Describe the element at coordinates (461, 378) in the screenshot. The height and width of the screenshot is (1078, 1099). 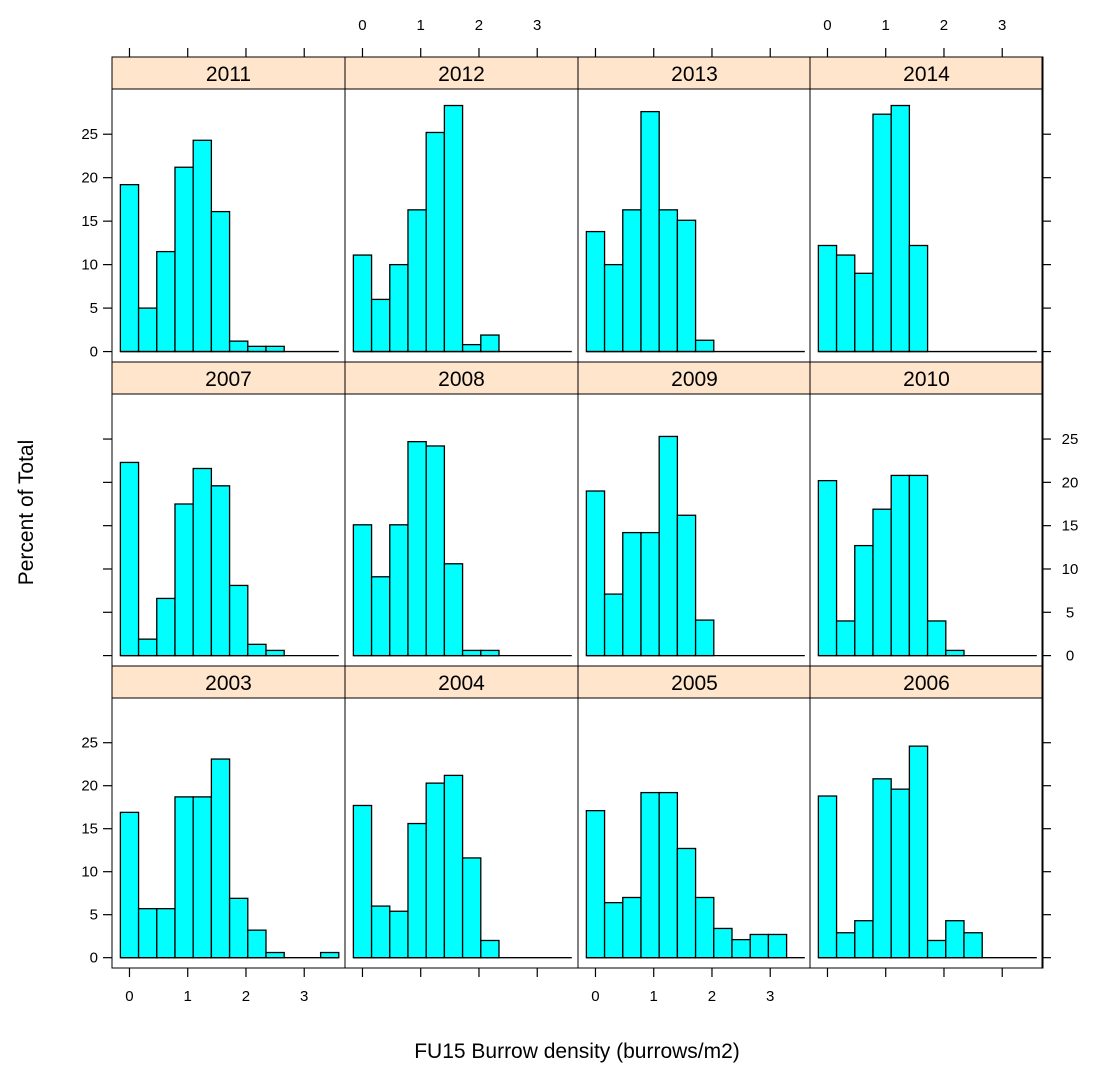
I see `strip-2008` at that location.